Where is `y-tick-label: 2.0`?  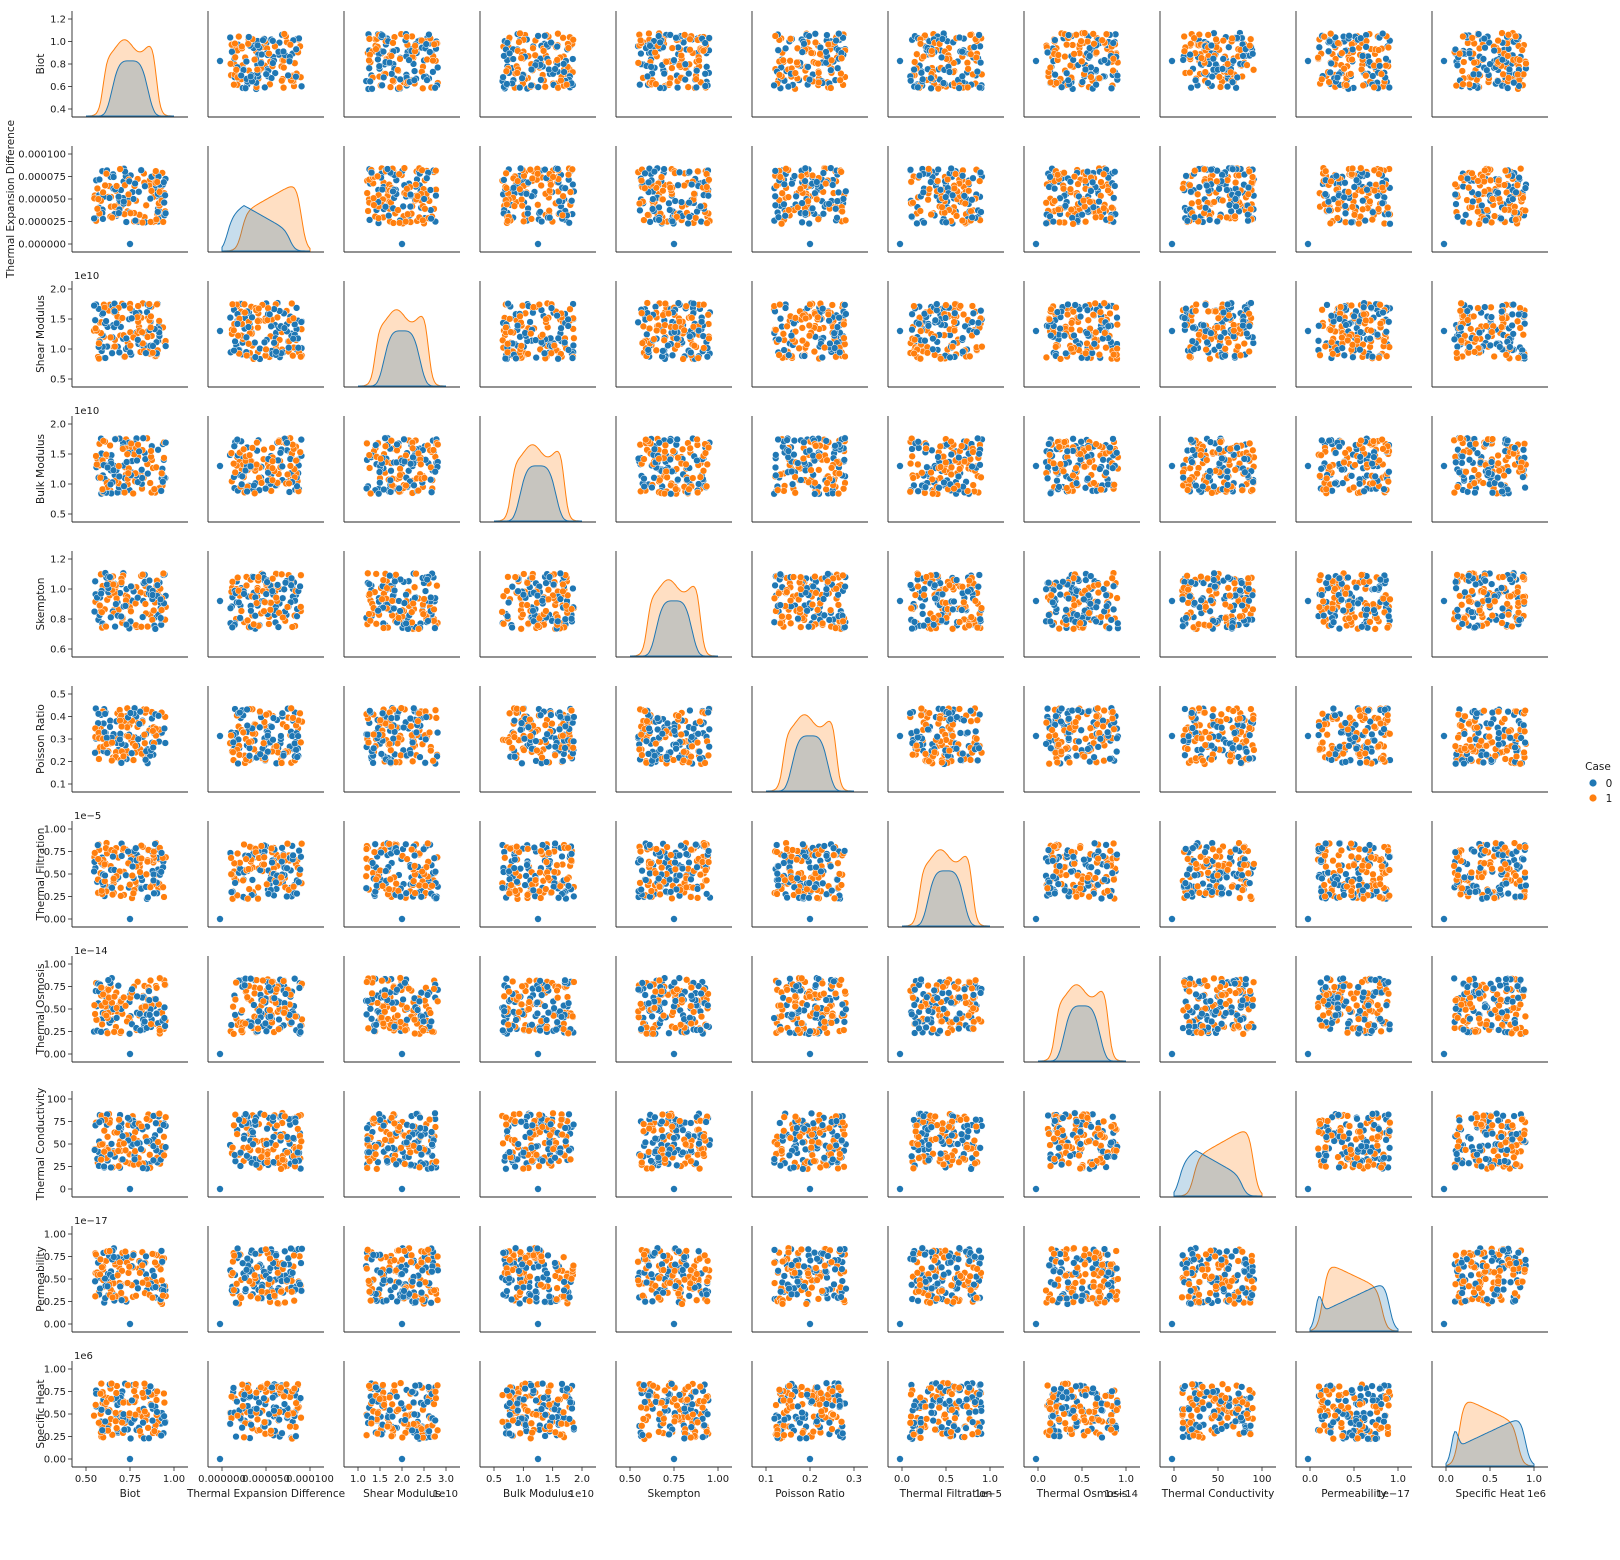 y-tick-label: 2.0 is located at coordinates (58, 425).